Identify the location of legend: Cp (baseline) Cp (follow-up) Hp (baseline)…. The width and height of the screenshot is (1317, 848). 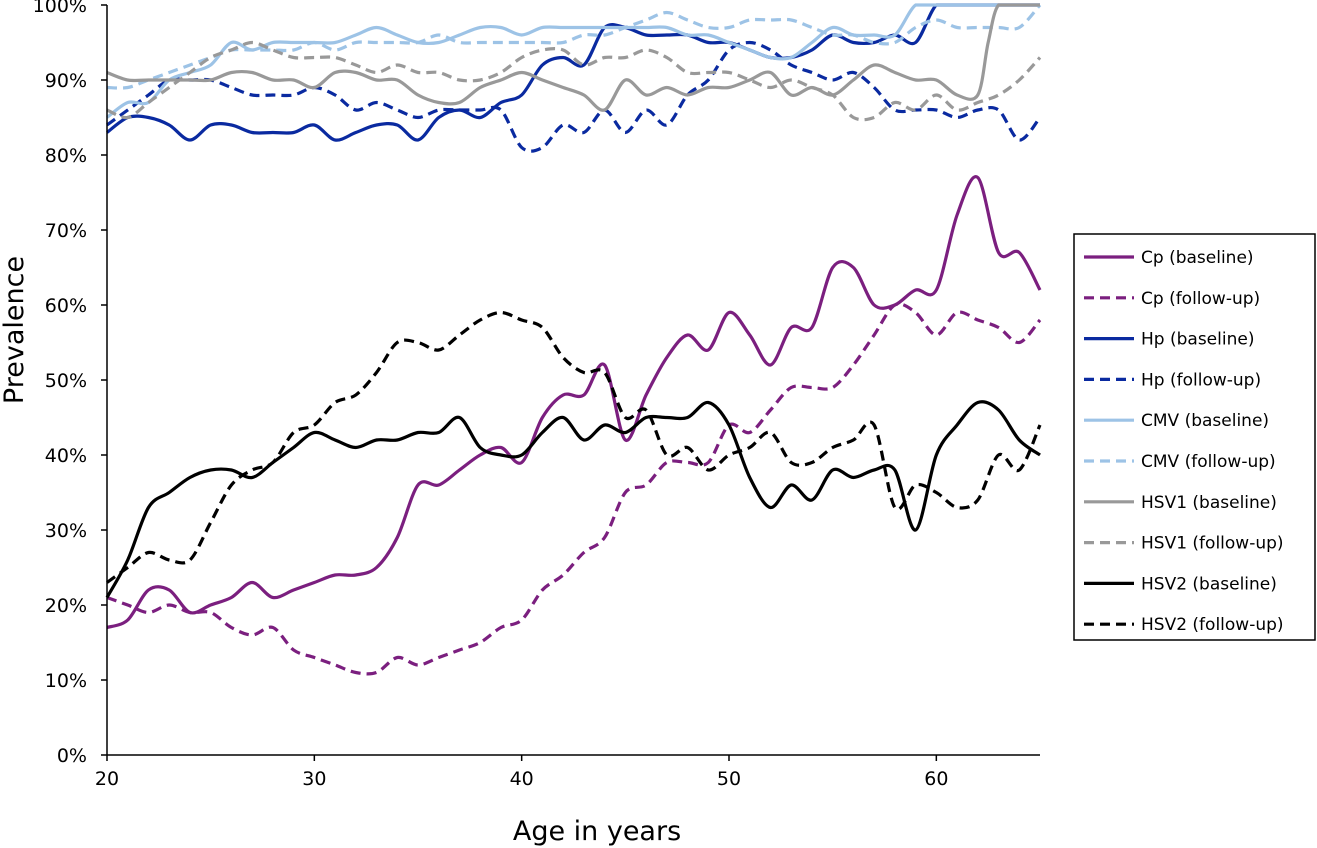
(1194, 437).